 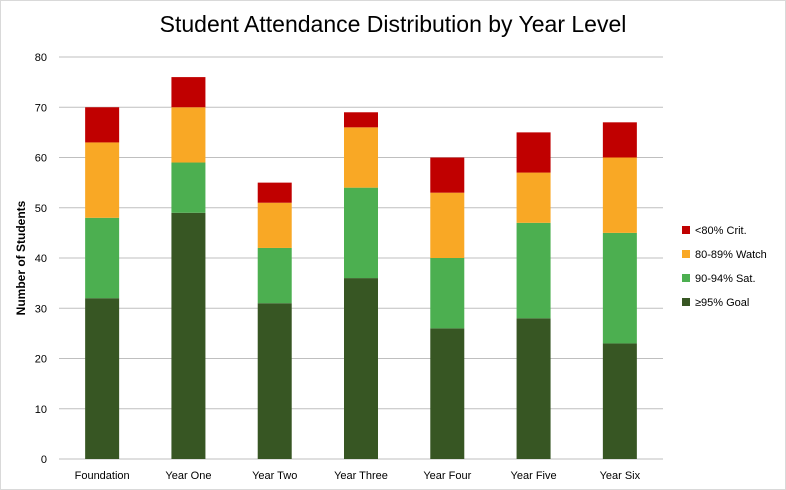 What do you see at coordinates (41, 410) in the screenshot?
I see `y-tick-label: 10` at bounding box center [41, 410].